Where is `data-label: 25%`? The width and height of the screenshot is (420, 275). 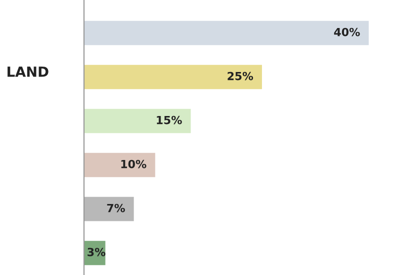
data-label: 25% is located at coordinates (241, 76).